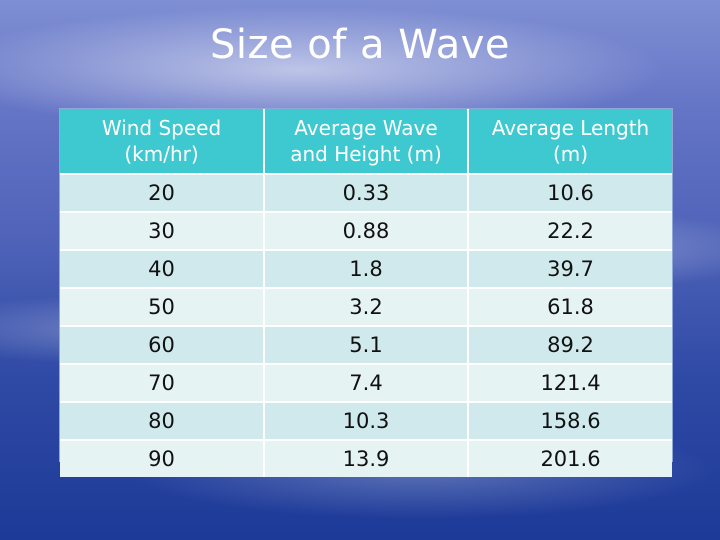 Image resolution: width=720 pixels, height=540 pixels. I want to click on cell-wave-height: 0.33, so click(366, 193).